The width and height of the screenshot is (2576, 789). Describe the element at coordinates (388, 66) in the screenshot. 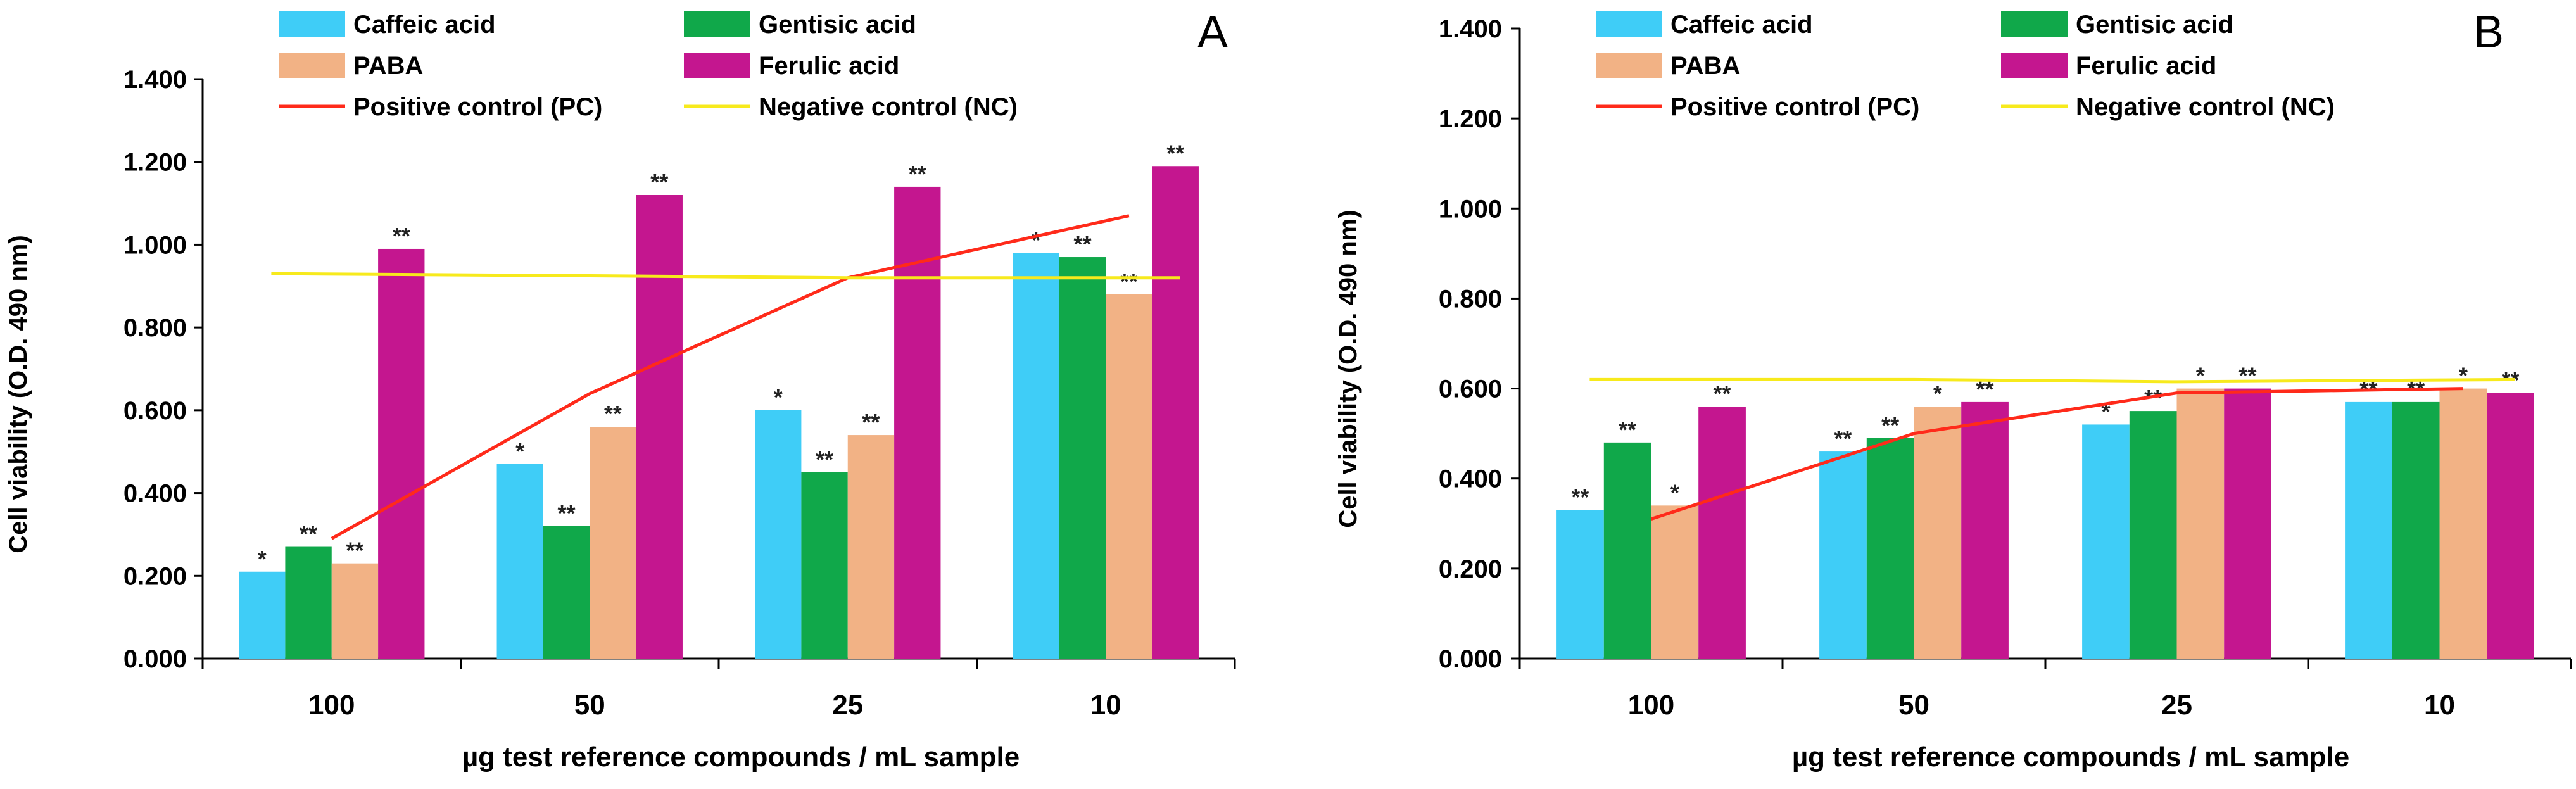

I see `legend-label: PABA` at that location.